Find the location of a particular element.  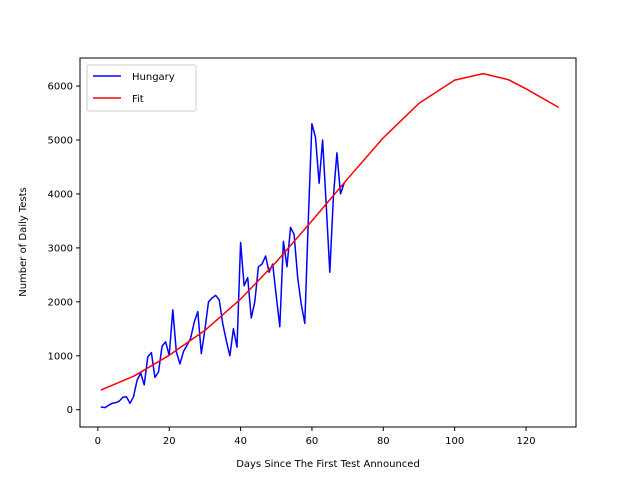

x-tick-label: 100 is located at coordinates (454, 441).